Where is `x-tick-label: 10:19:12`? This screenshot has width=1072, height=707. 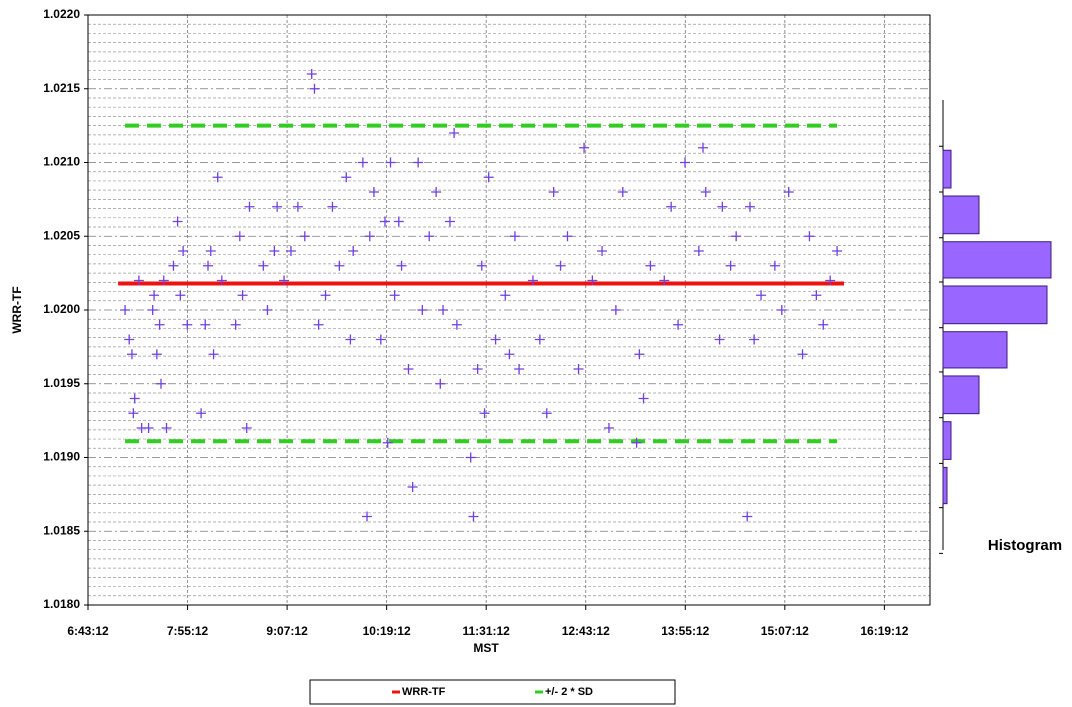 x-tick-label: 10:19:12 is located at coordinates (387, 631).